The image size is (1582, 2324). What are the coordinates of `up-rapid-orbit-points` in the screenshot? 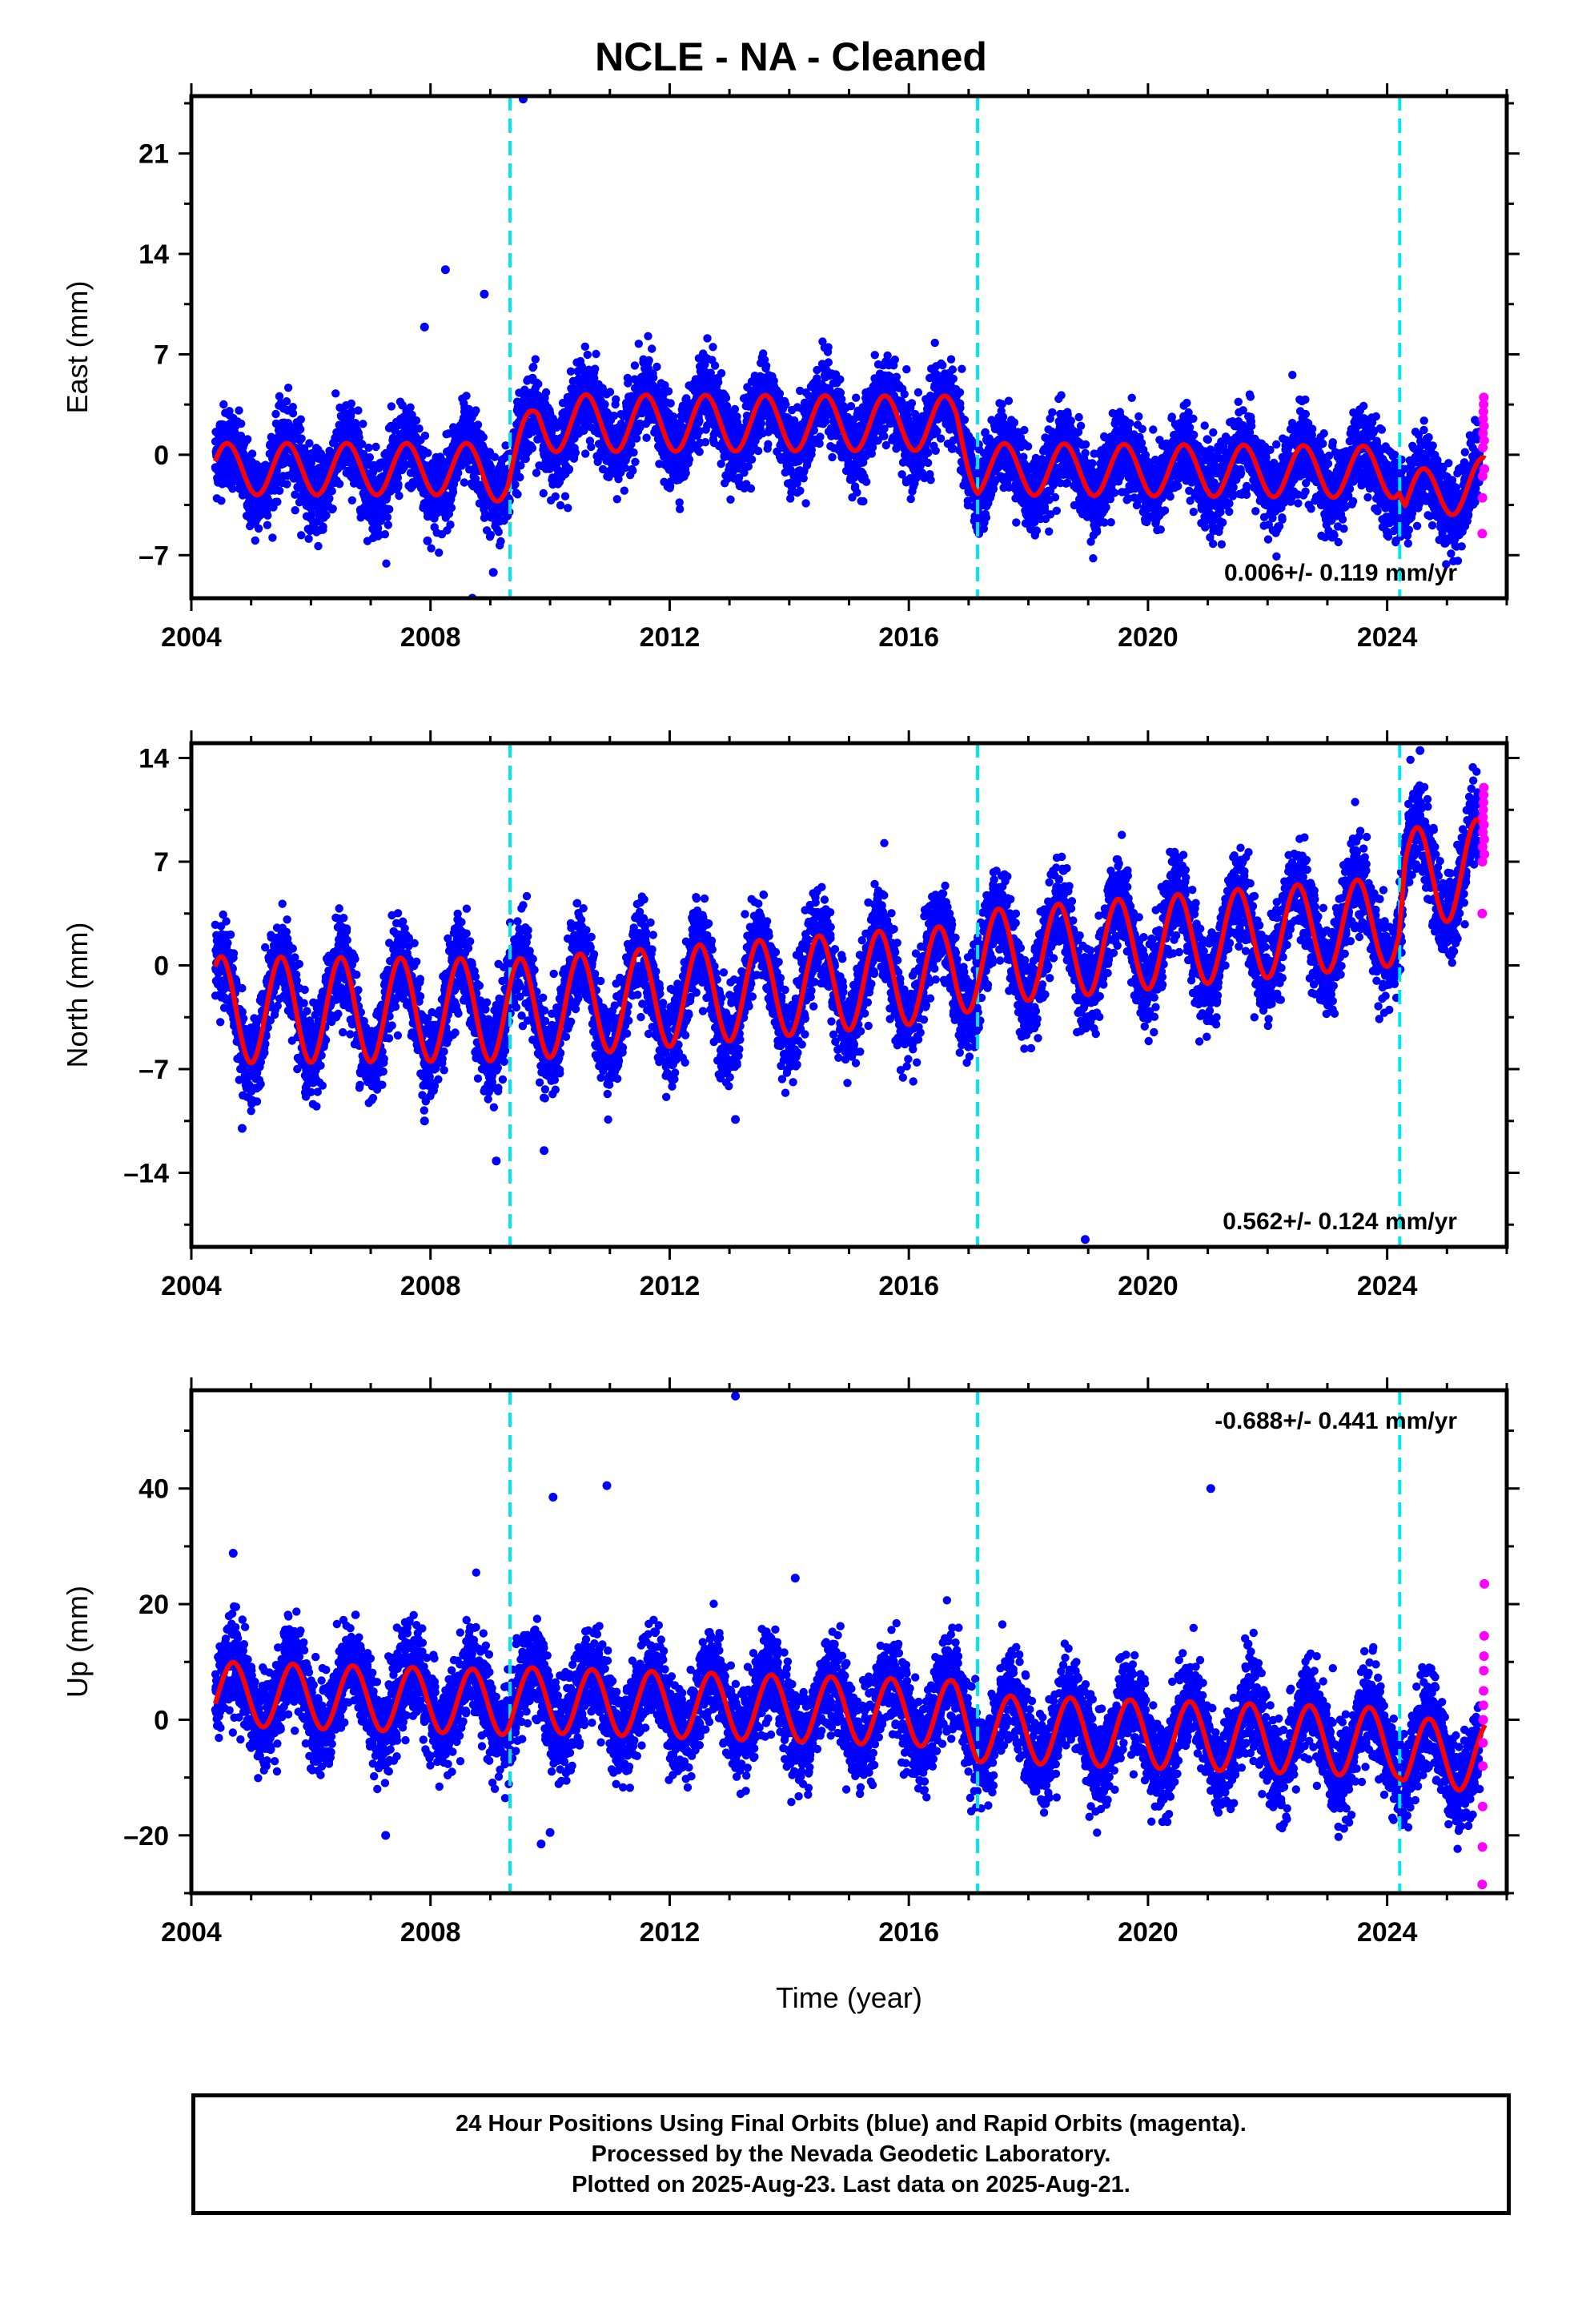 It's located at (1484, 1734).